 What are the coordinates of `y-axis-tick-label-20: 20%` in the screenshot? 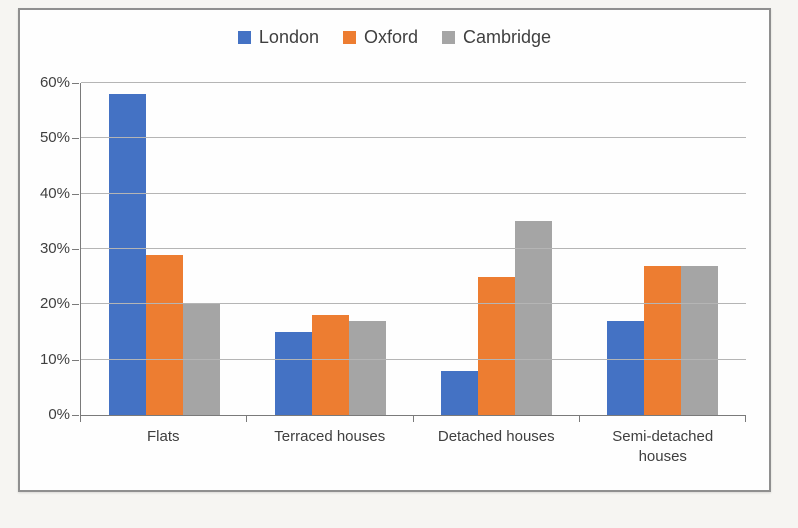 It's located at (54, 304).